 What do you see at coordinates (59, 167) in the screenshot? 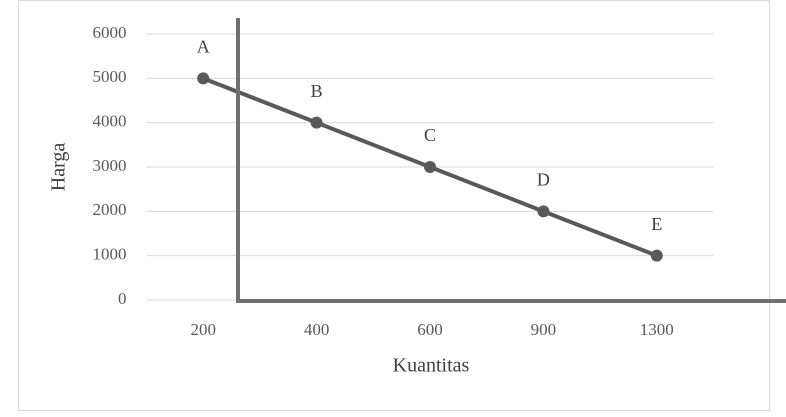
I see `y-axis-label: Harga` at bounding box center [59, 167].